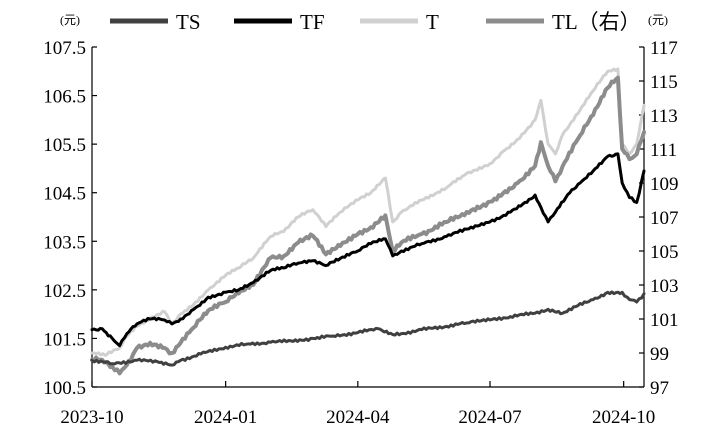 This screenshot has height=435, width=711. What do you see at coordinates (64, 388) in the screenshot?
I see `left-tick-label: 100.5` at bounding box center [64, 388].